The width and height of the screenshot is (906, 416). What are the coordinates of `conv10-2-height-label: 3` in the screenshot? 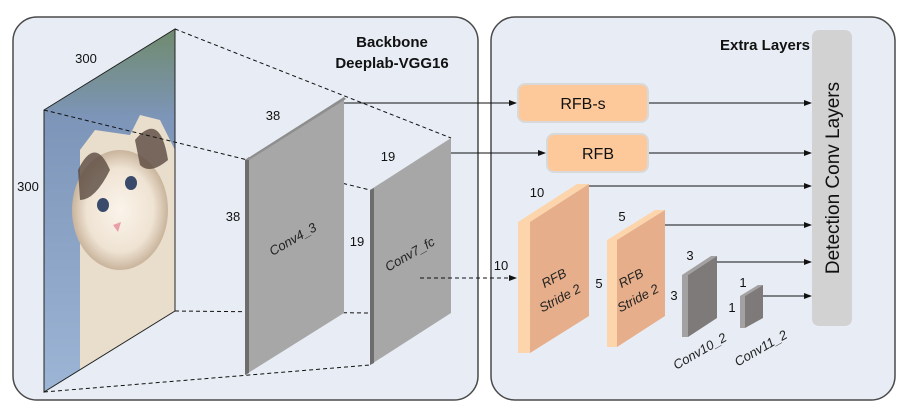 It's located at (673, 295).